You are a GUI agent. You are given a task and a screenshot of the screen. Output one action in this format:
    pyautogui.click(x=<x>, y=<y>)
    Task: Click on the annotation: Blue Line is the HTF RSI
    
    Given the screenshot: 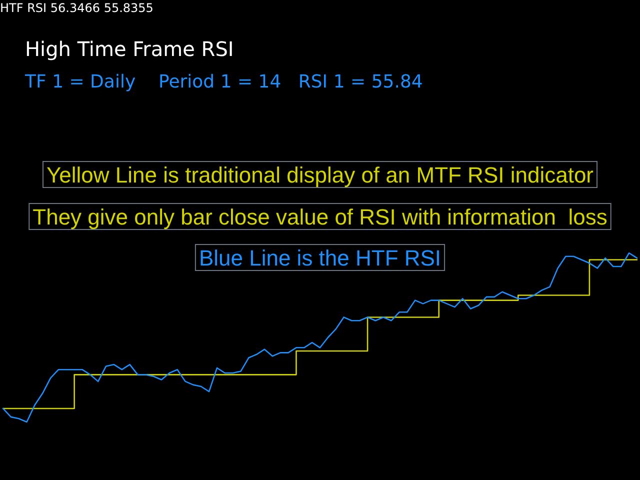 What is the action you would take?
    pyautogui.click(x=320, y=258)
    